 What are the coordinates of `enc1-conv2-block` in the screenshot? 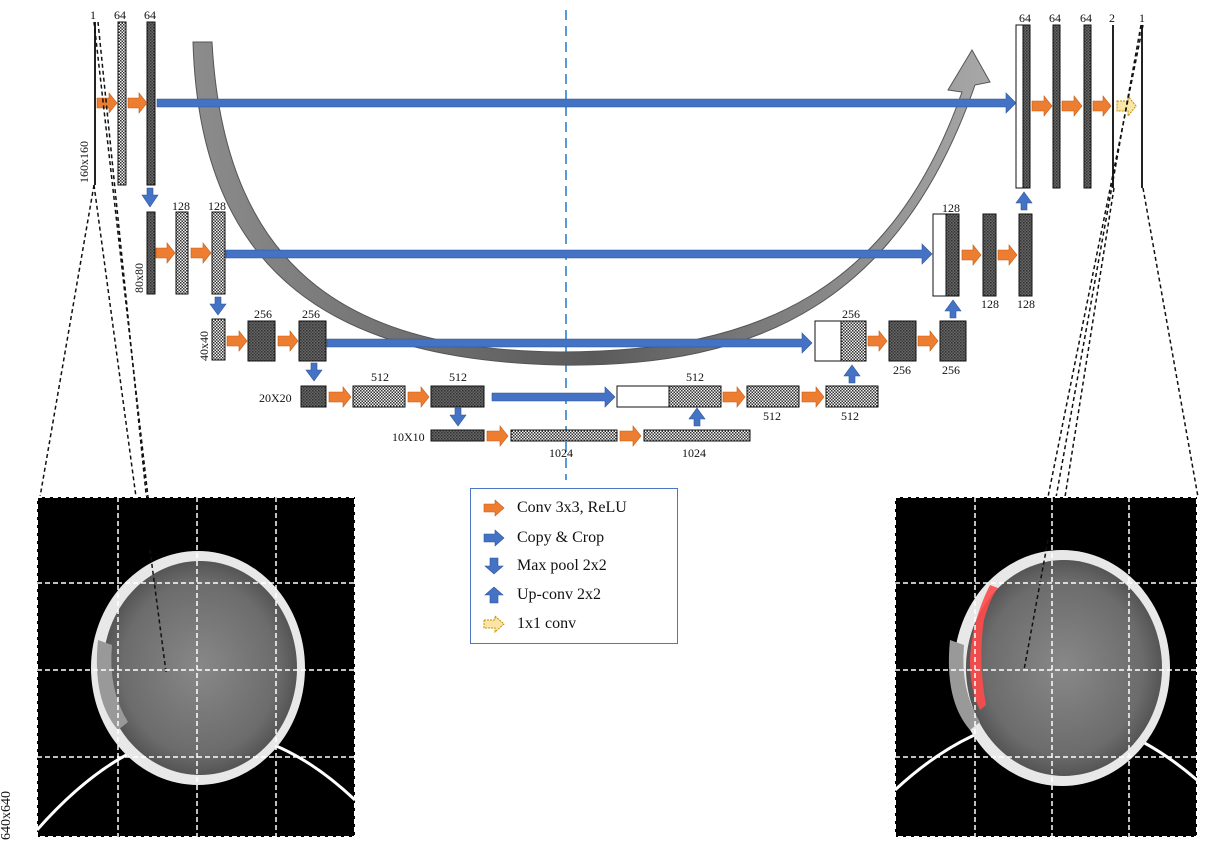 It's located at (151, 103).